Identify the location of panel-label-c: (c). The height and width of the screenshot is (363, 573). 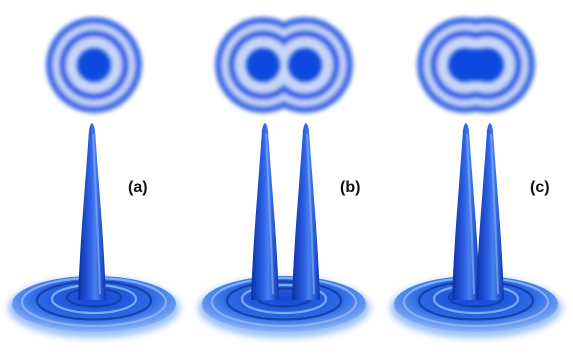
(540, 187).